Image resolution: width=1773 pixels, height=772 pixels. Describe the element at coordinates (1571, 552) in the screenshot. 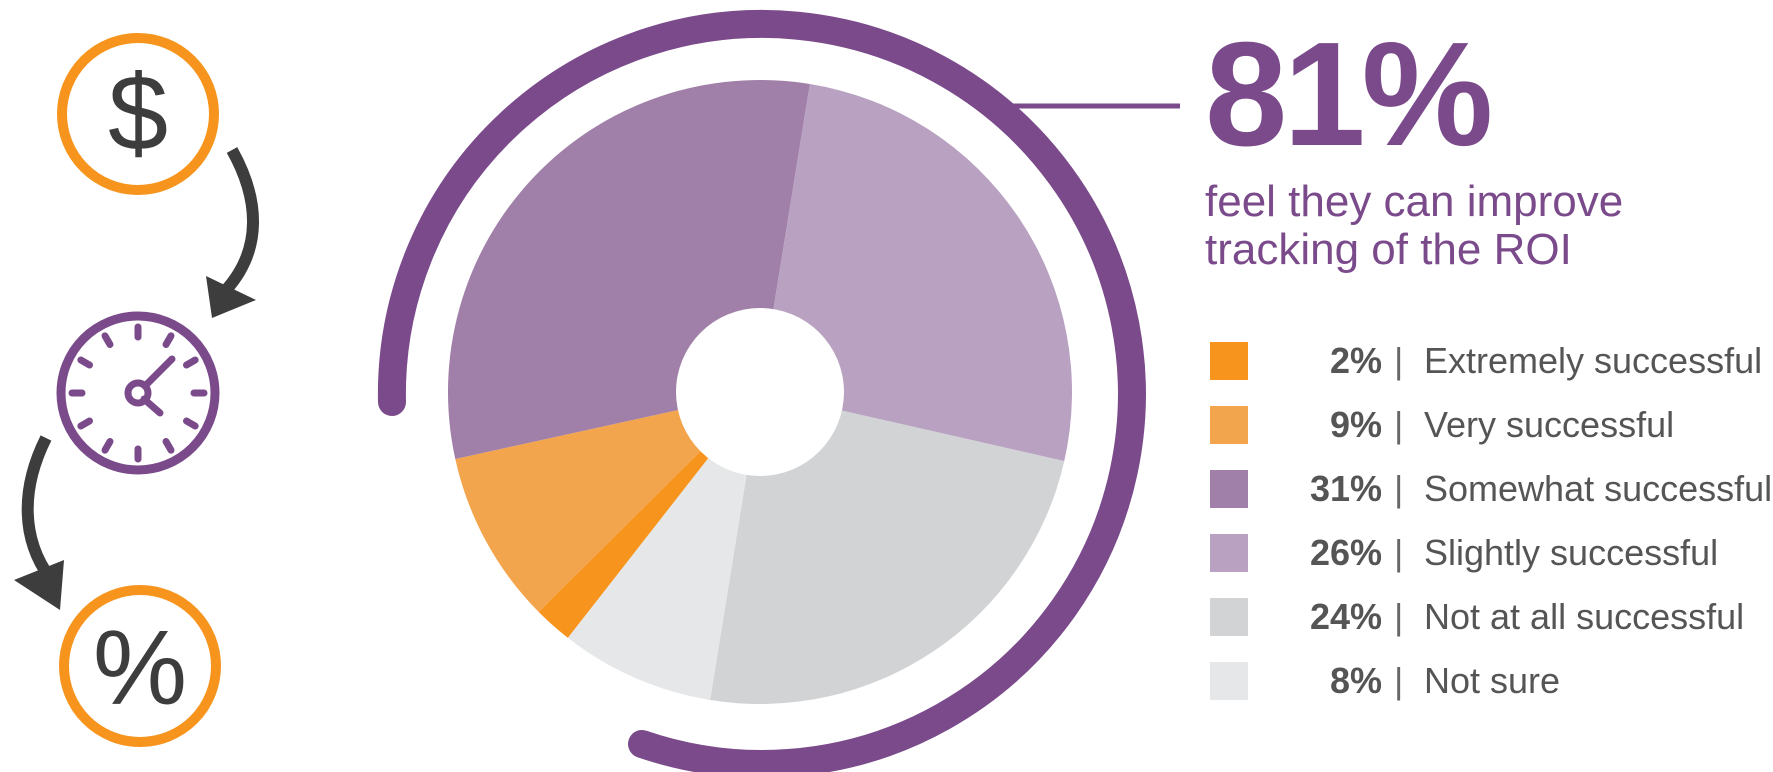

I see `legend-label: Slightly successful` at that location.